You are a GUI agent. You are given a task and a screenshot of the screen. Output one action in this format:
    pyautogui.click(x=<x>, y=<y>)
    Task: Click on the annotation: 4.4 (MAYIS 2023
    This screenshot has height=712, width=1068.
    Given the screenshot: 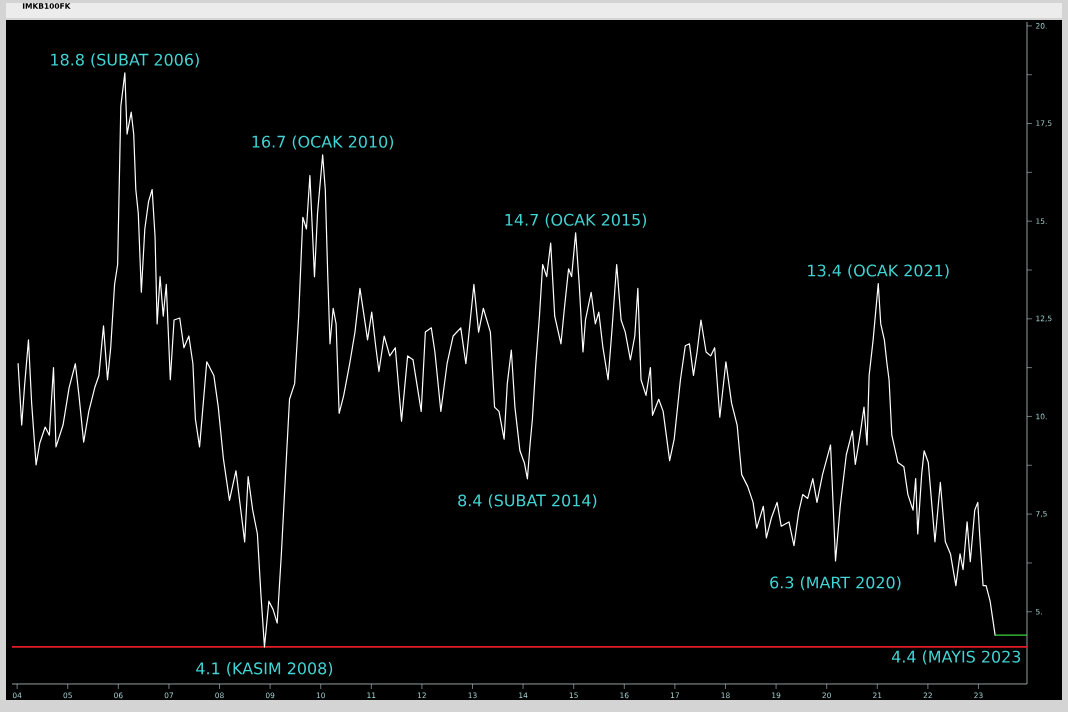 What is the action you would take?
    pyautogui.click(x=956, y=657)
    